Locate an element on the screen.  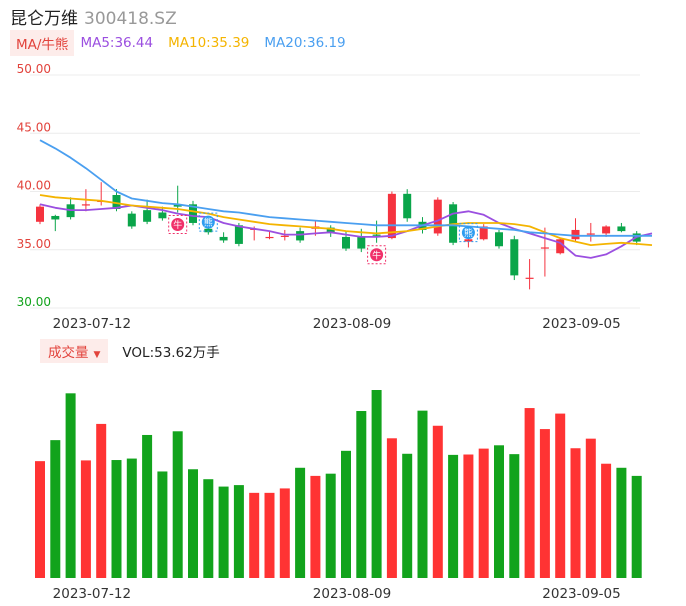
y-tick-label: 50.00 is located at coordinates (34, 69).